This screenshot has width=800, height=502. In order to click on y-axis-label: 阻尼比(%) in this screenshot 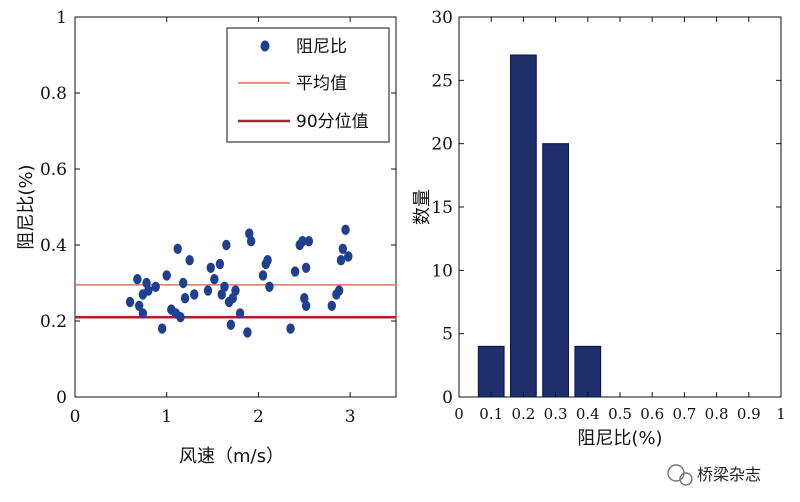, I will do `click(26, 206)`.